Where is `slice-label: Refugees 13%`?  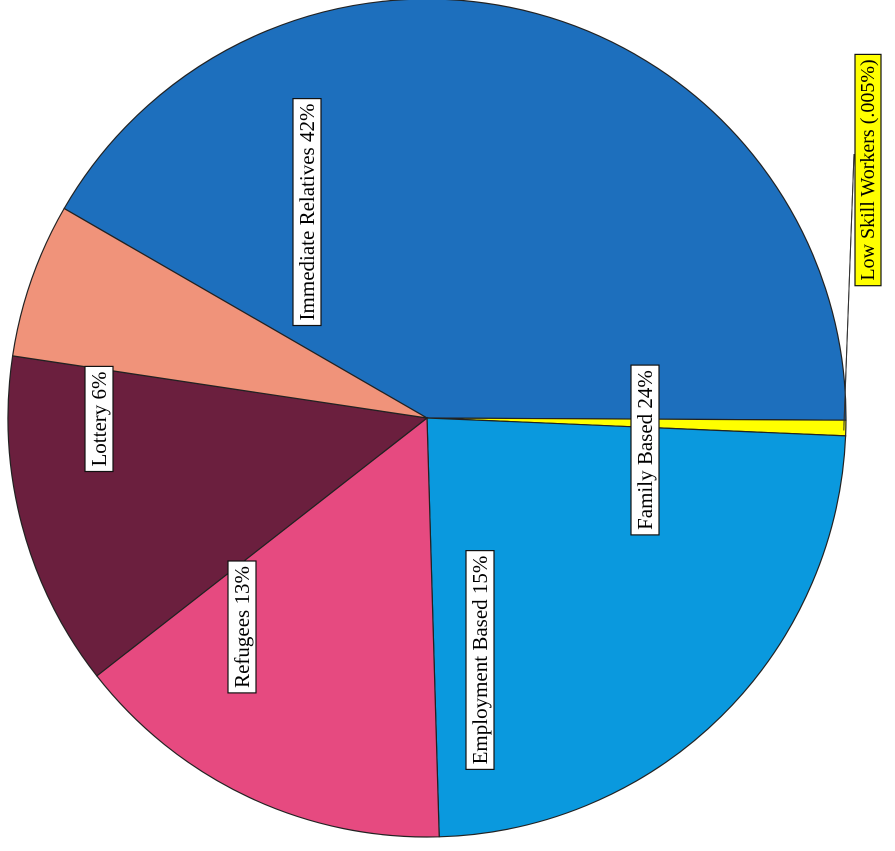 slice-label: Refugees 13% is located at coordinates (242, 627).